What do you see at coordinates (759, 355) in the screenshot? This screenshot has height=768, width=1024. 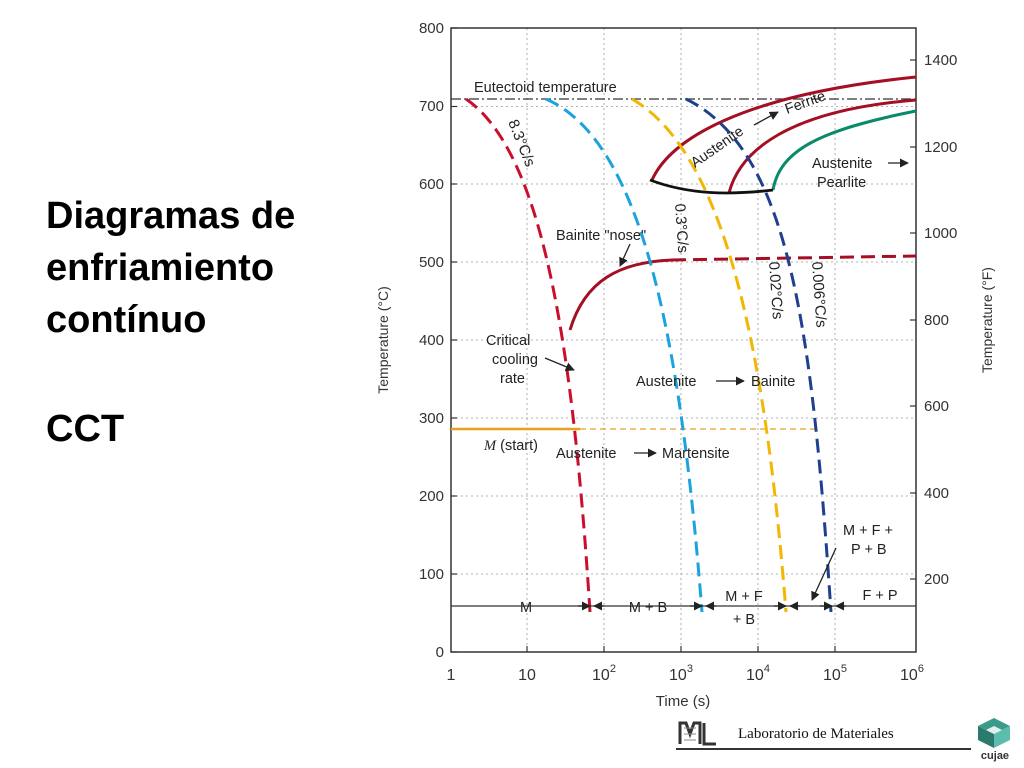 I see `cooling-curve-0.006` at bounding box center [759, 355].